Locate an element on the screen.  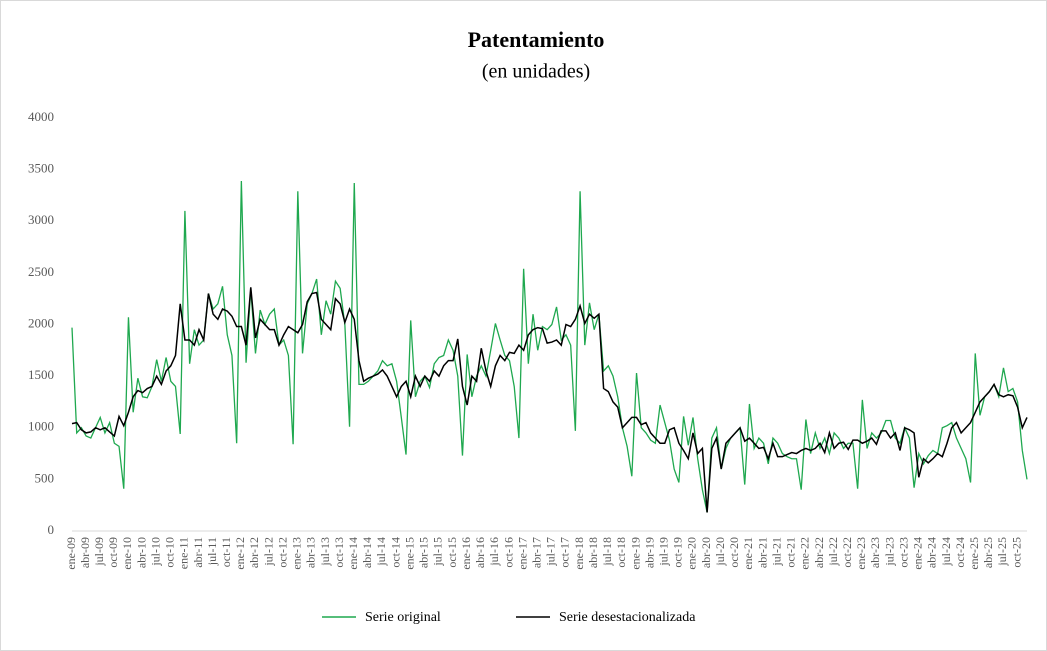
x-tick-label: oct-20 is located at coordinates (734, 552).